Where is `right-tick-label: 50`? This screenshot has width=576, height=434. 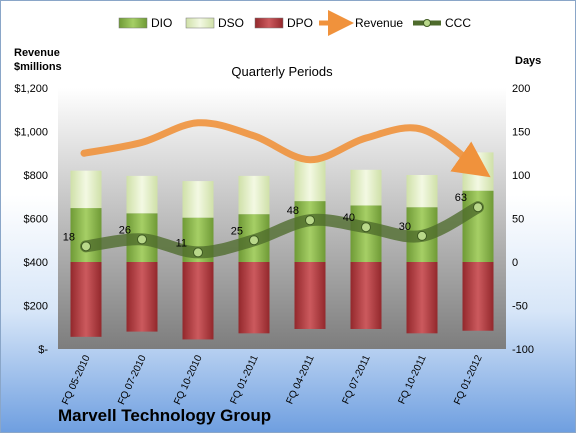 right-tick-label: 50 is located at coordinates (518, 220).